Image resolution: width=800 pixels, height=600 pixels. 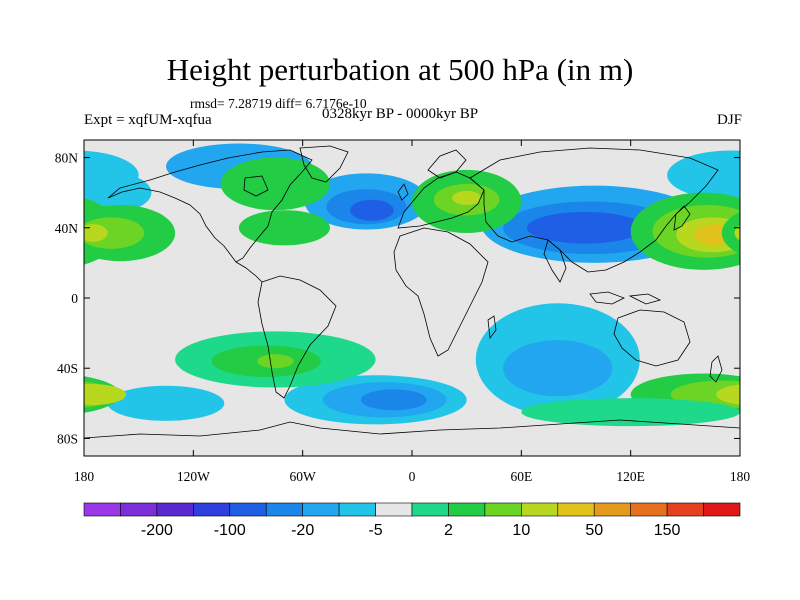 I want to click on colorbar-bin-p100, so click(x=612, y=509).